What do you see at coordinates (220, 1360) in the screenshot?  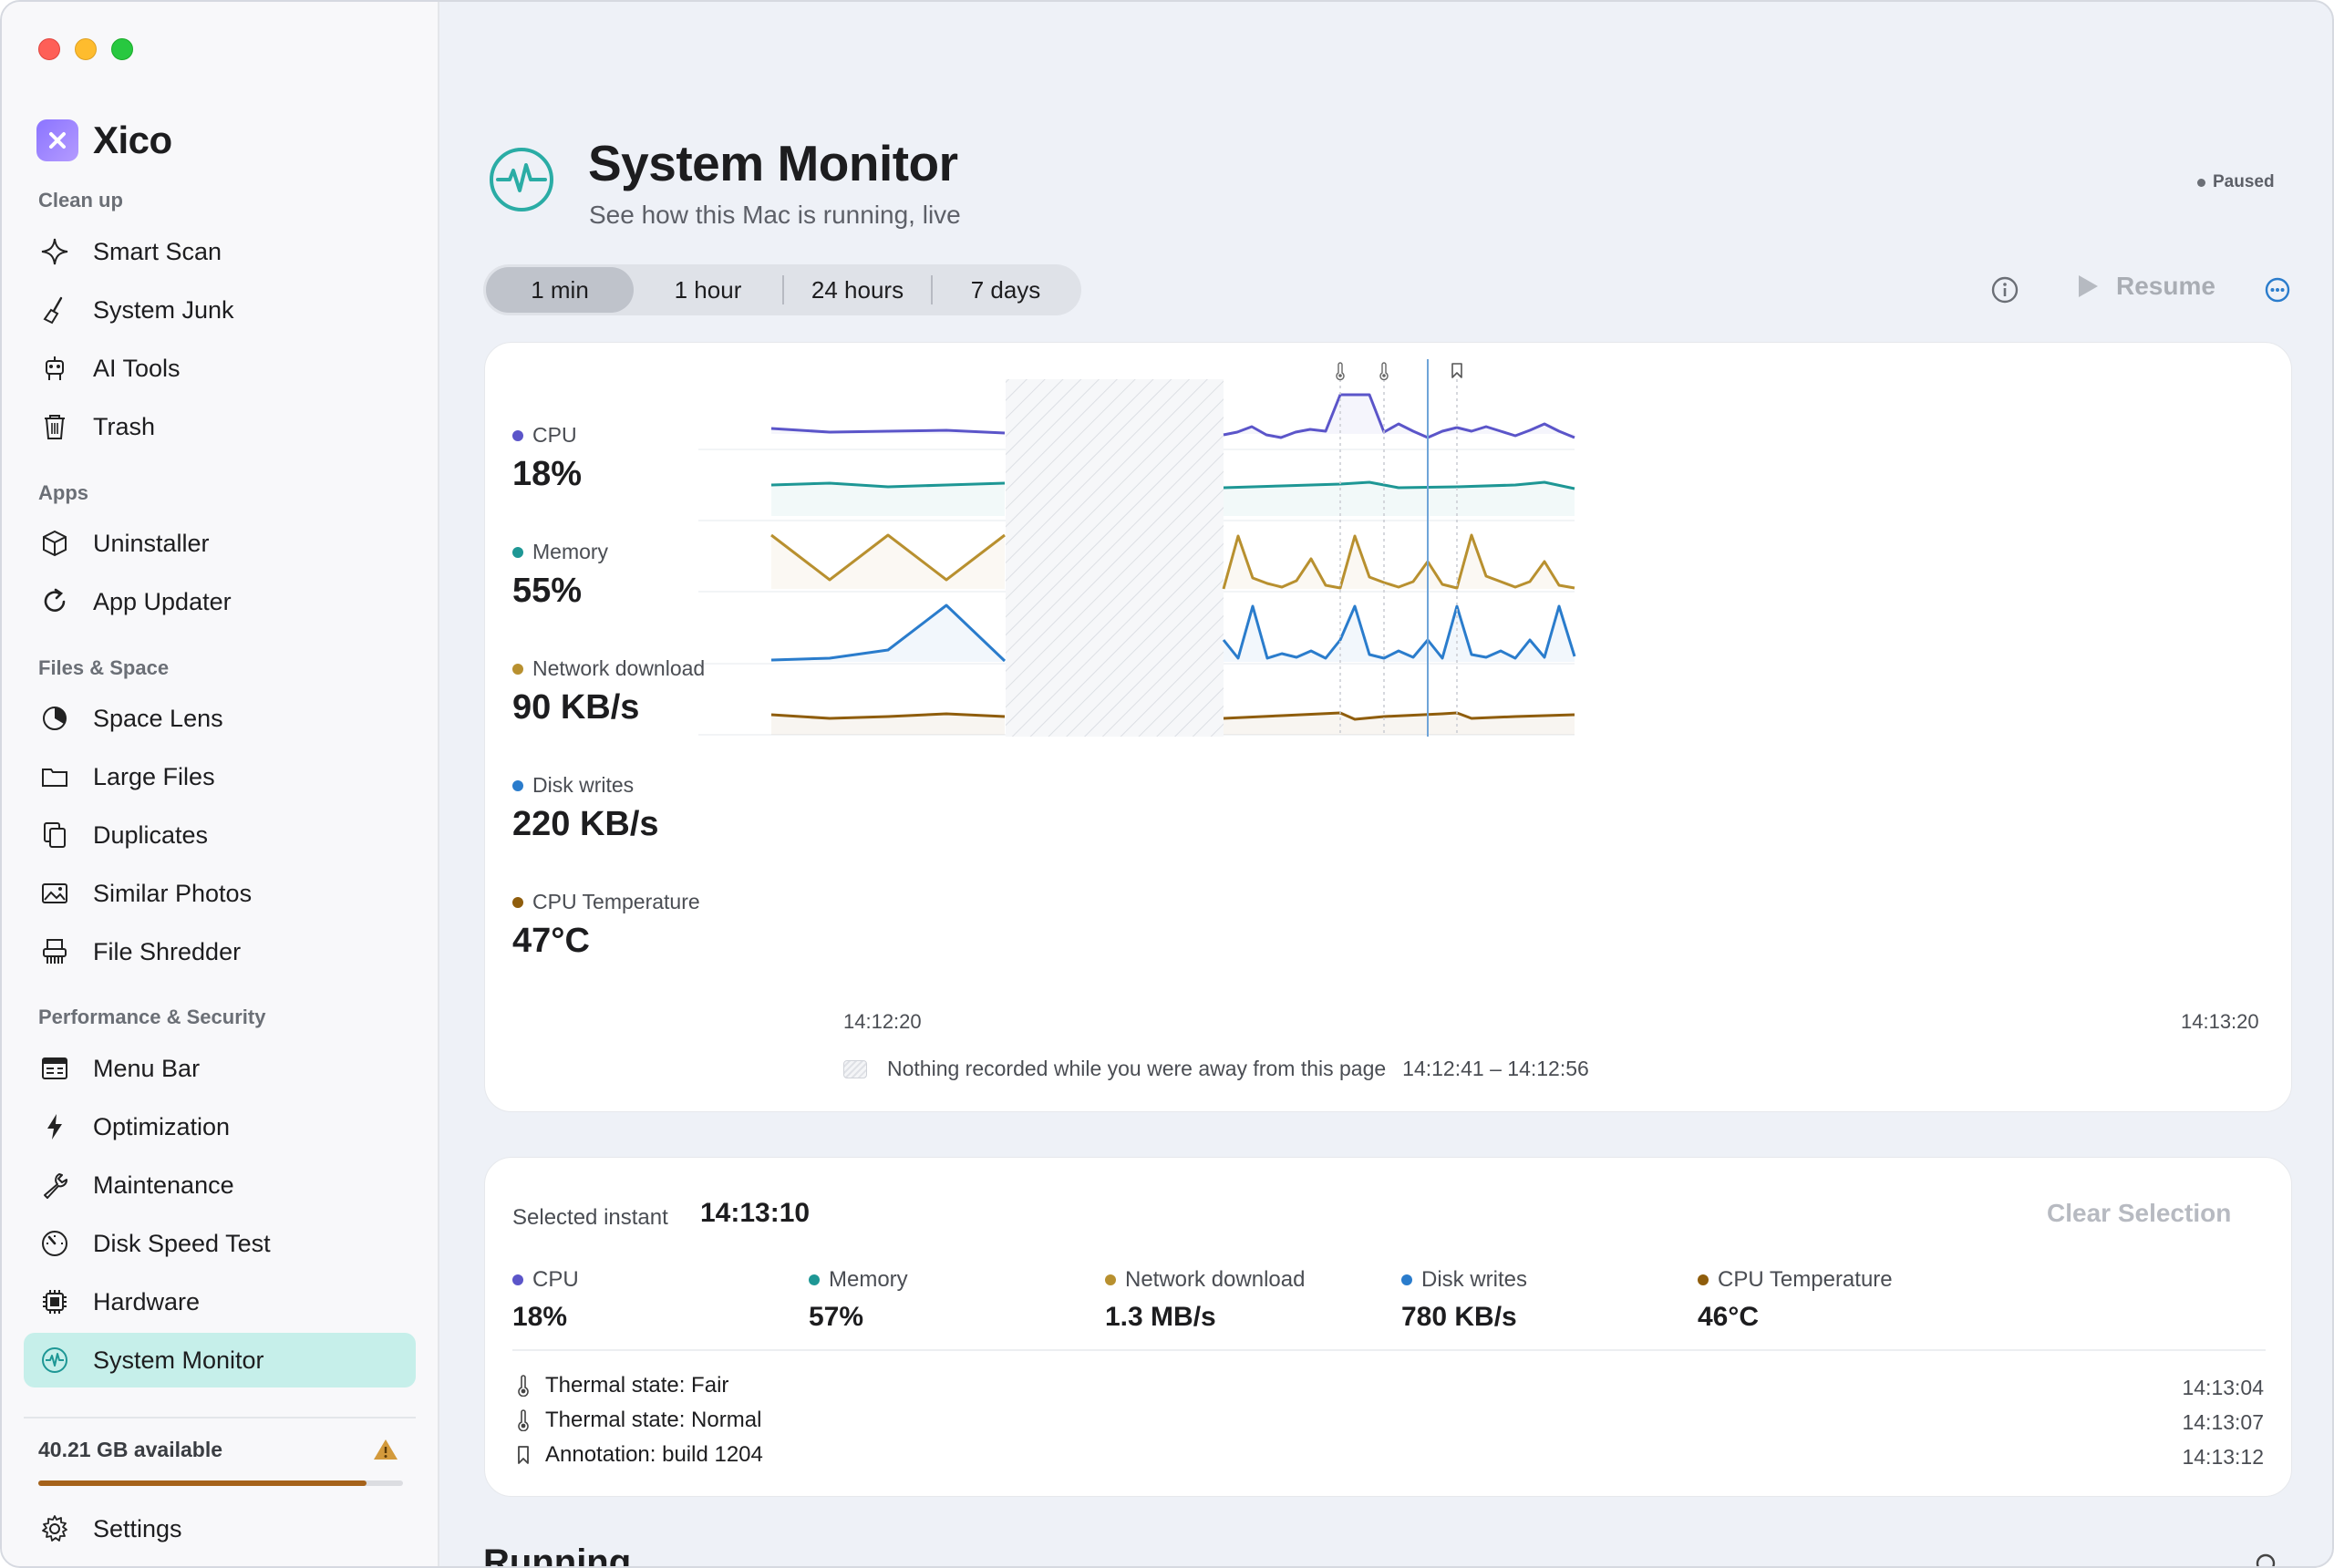 I see `sidebar-item-system-monitor: System Monitor` at bounding box center [220, 1360].